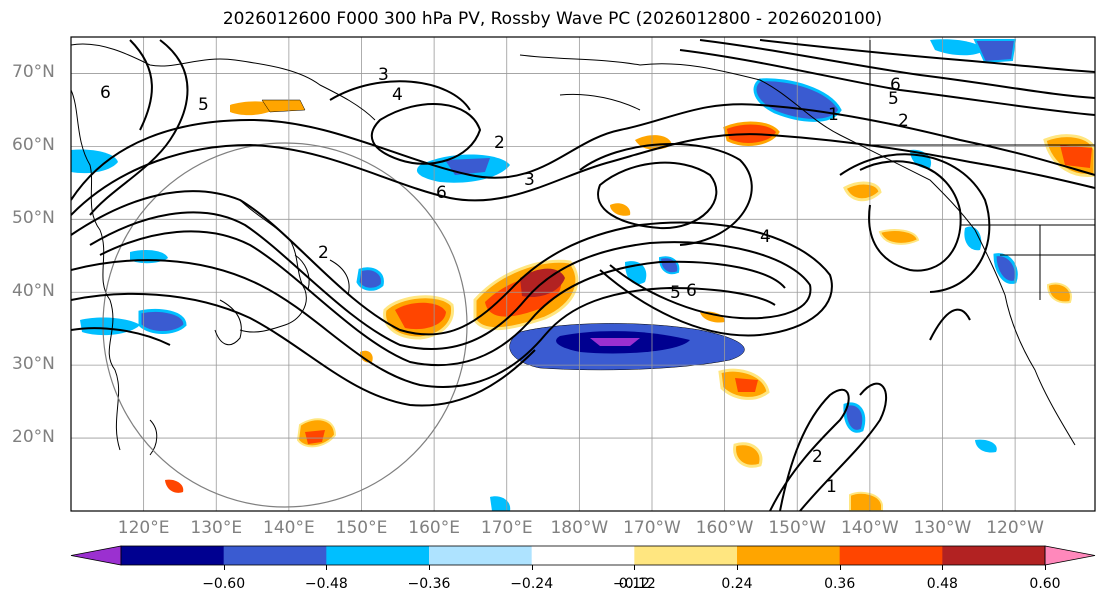  What do you see at coordinates (429, 584) in the screenshot?
I see `colorbar-tick-label: −0.36` at bounding box center [429, 584].